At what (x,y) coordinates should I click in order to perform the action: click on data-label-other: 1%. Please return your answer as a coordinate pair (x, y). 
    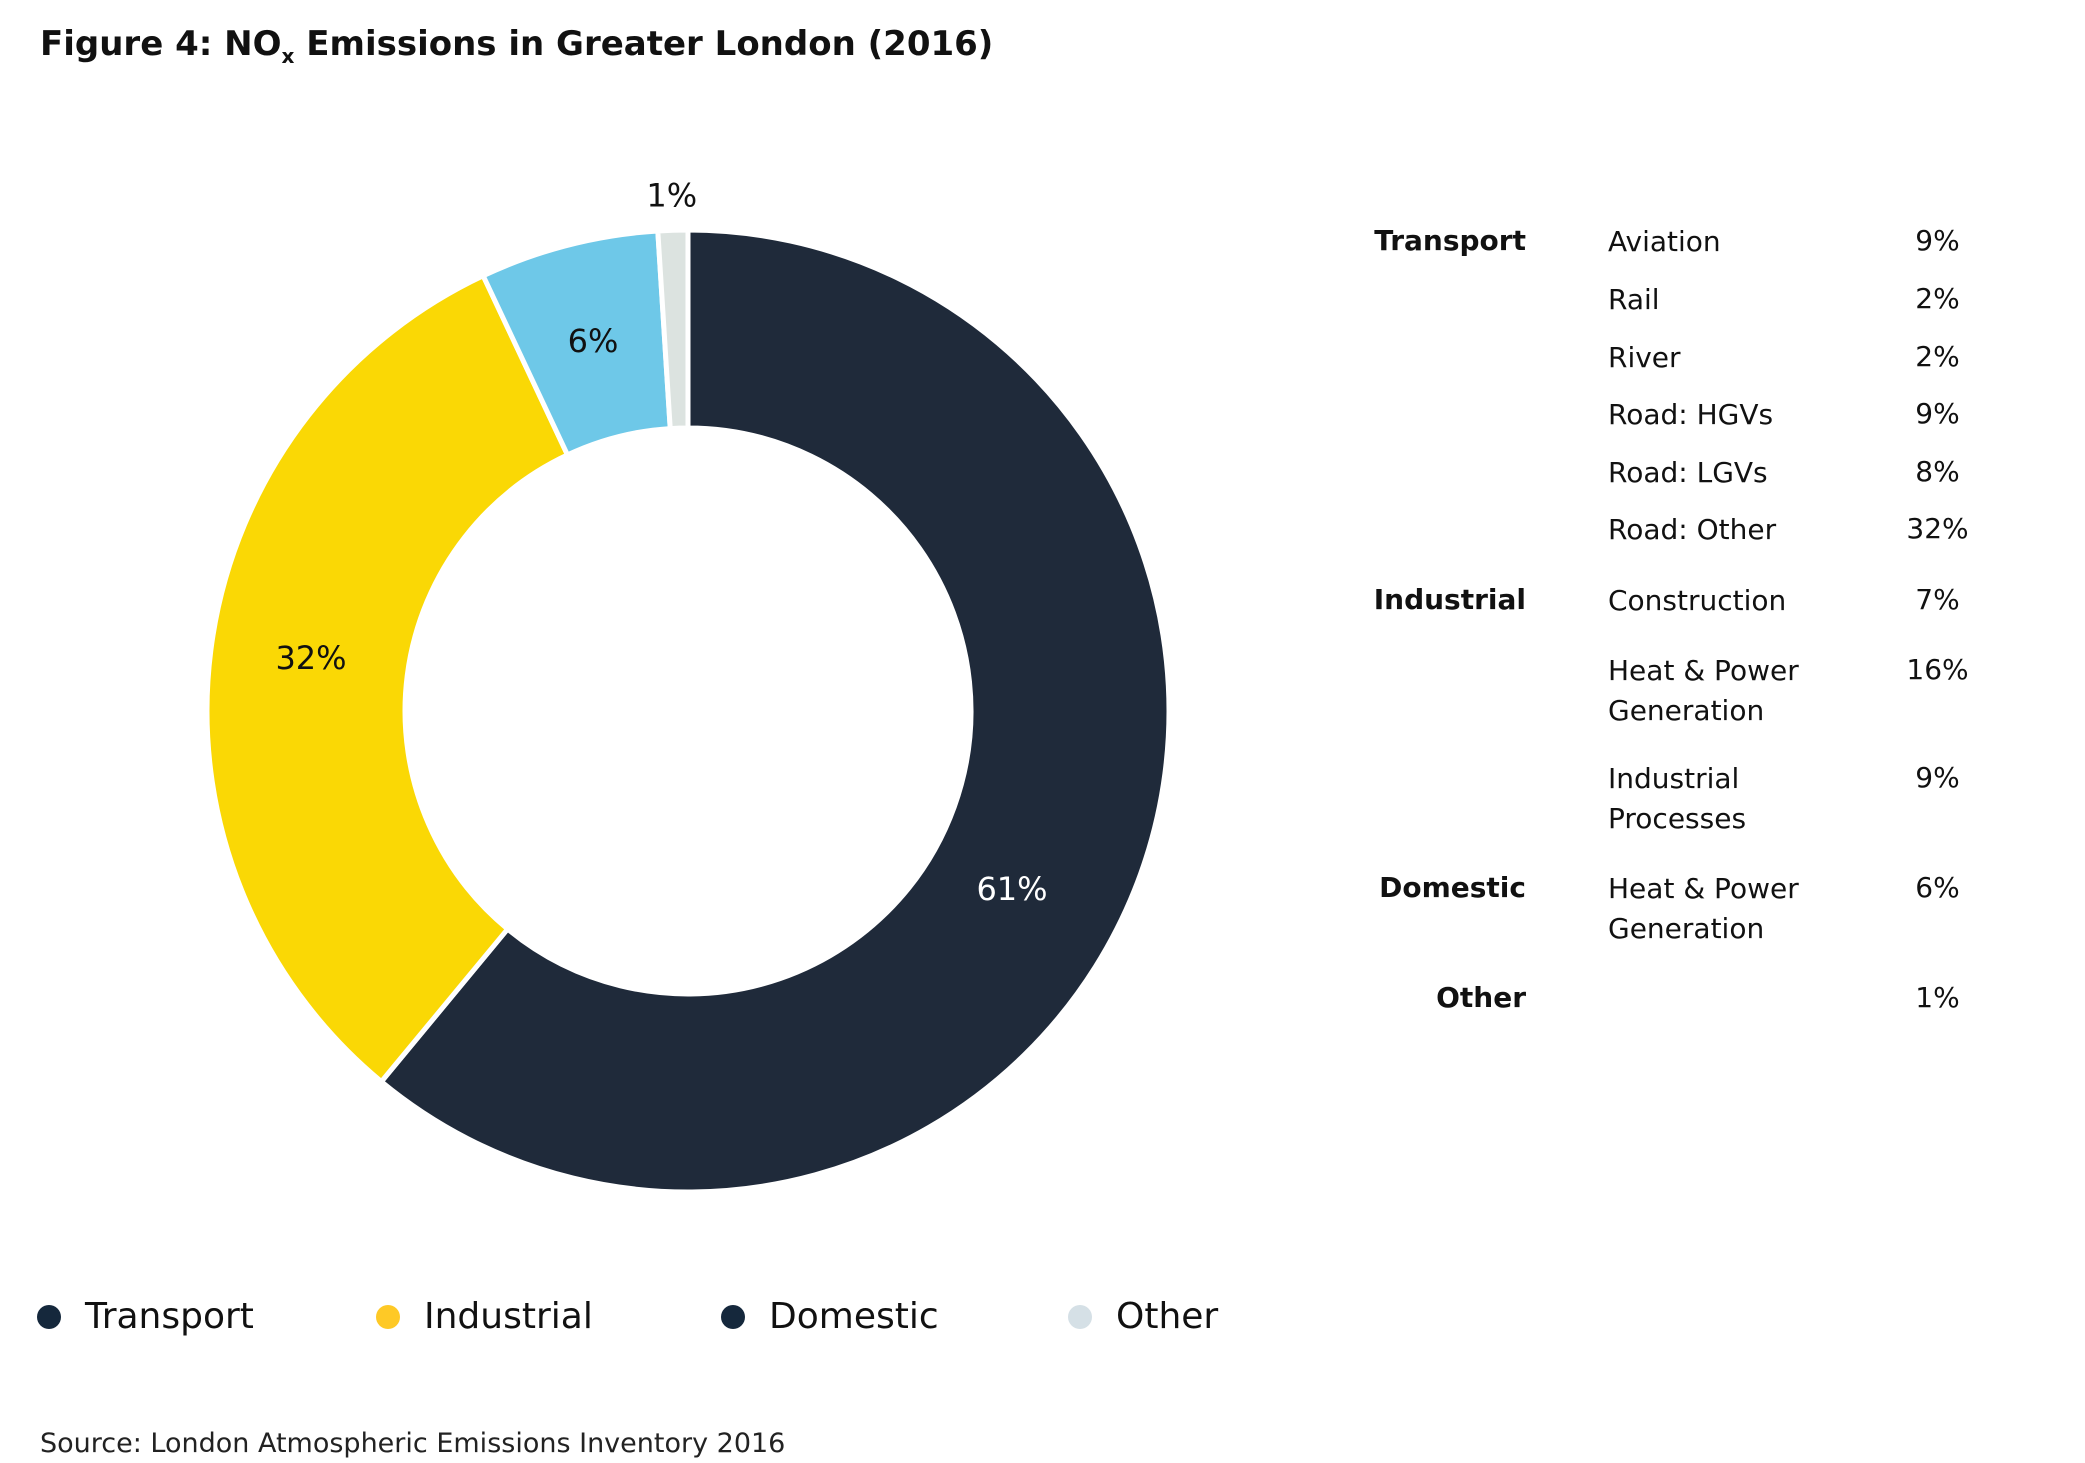
    Looking at the image, I should click on (671, 195).